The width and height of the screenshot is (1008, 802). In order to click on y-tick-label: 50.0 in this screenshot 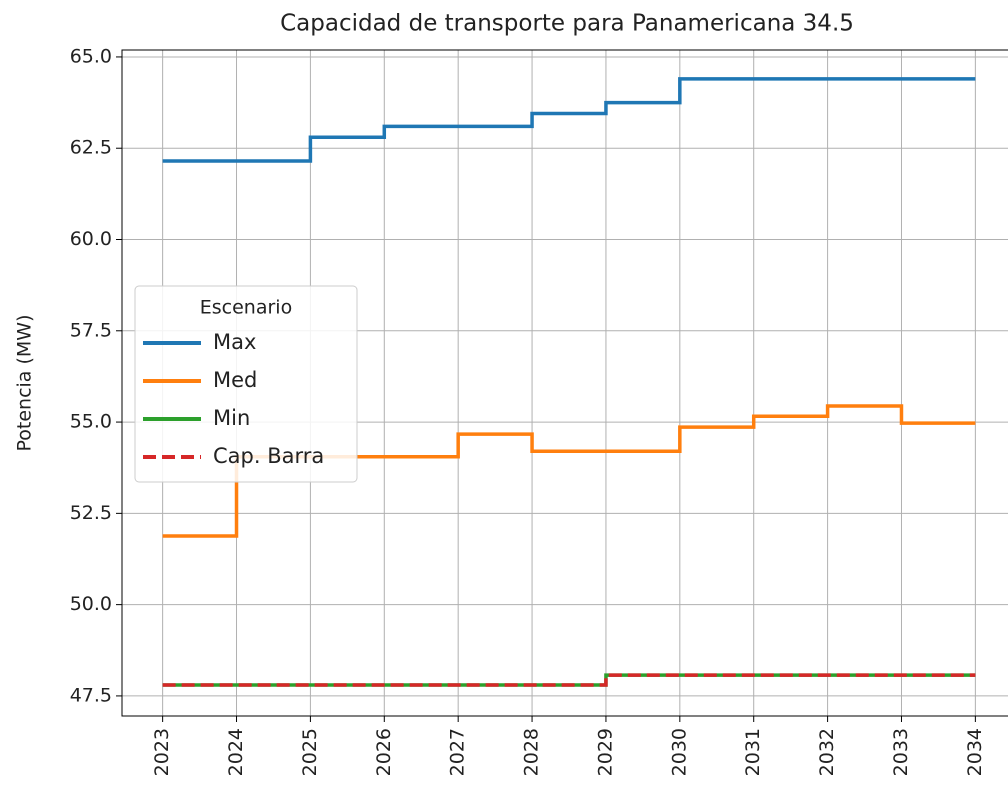, I will do `click(91, 604)`.